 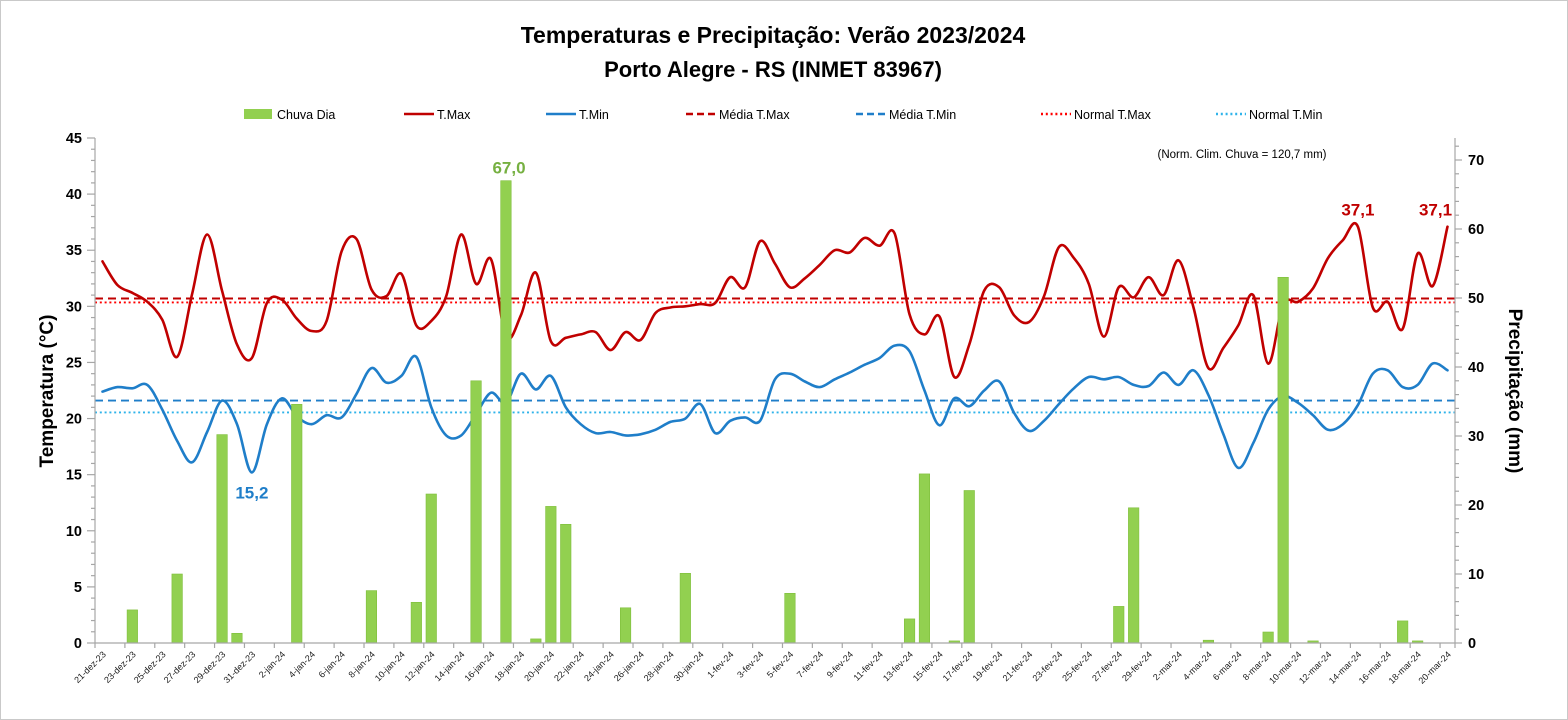 What do you see at coordinates (258, 114) in the screenshot?
I see `legend-swatch-chuva-dia` at bounding box center [258, 114].